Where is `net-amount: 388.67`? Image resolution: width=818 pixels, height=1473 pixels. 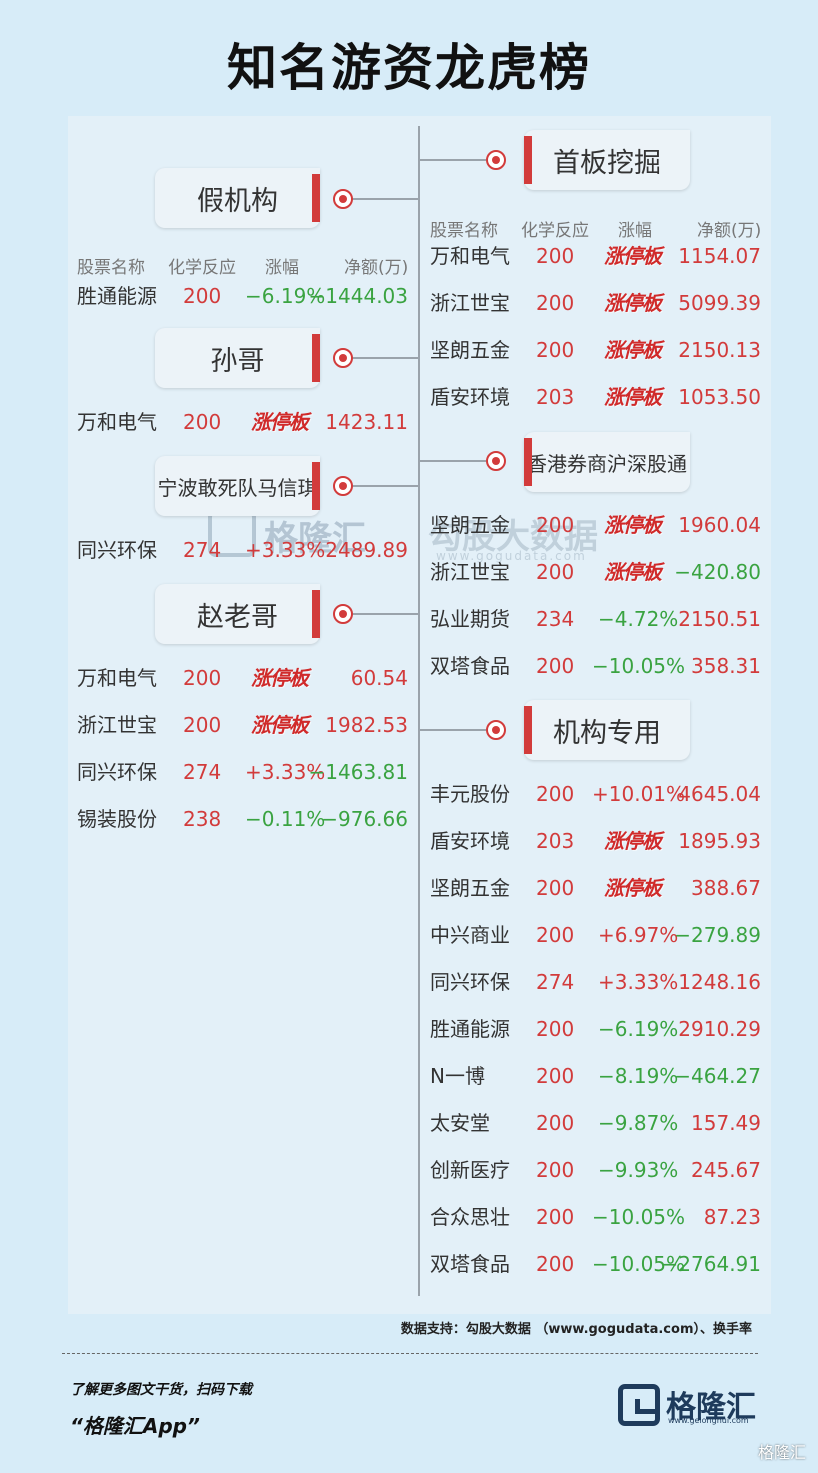 net-amount: 388.67 is located at coordinates (726, 888).